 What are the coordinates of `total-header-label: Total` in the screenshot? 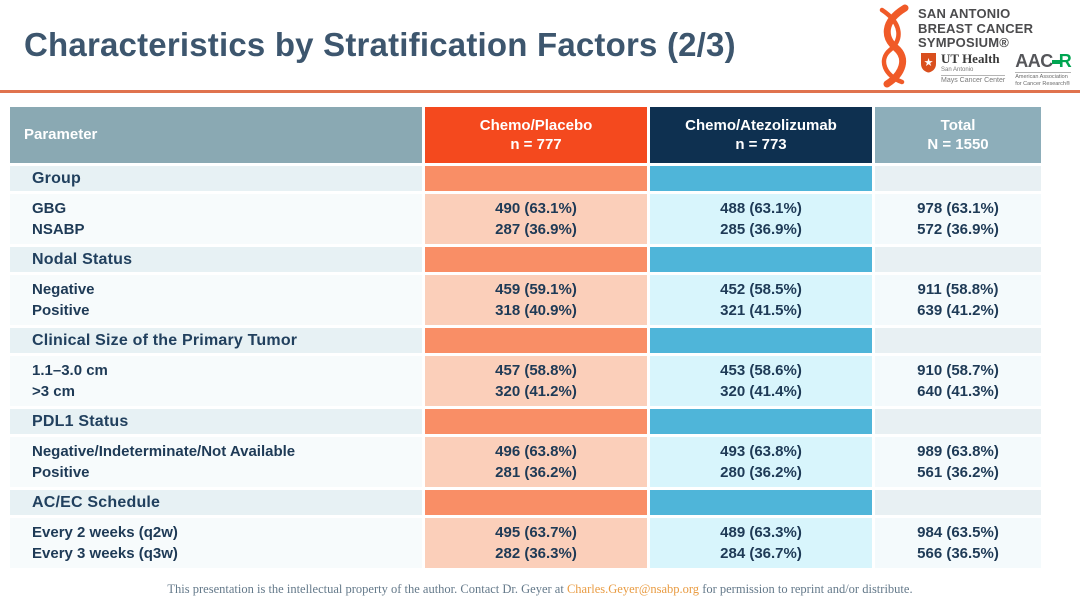 It's located at (958, 125).